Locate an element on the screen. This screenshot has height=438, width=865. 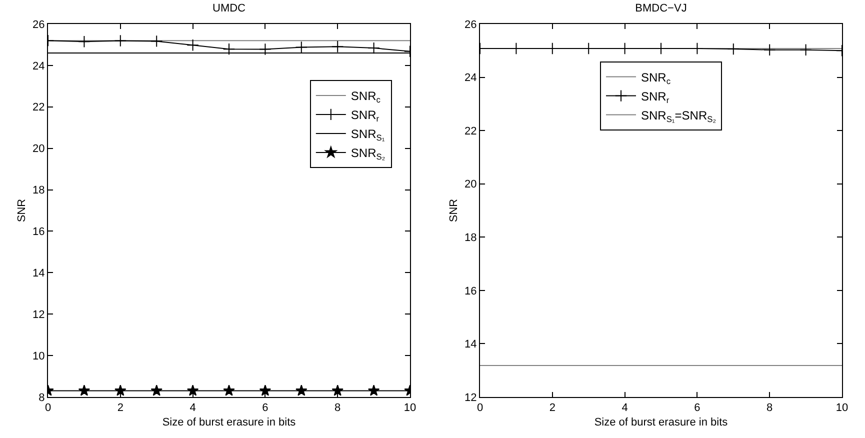
legend-label: SNR$_{S₁}$ is located at coordinates (367, 135).